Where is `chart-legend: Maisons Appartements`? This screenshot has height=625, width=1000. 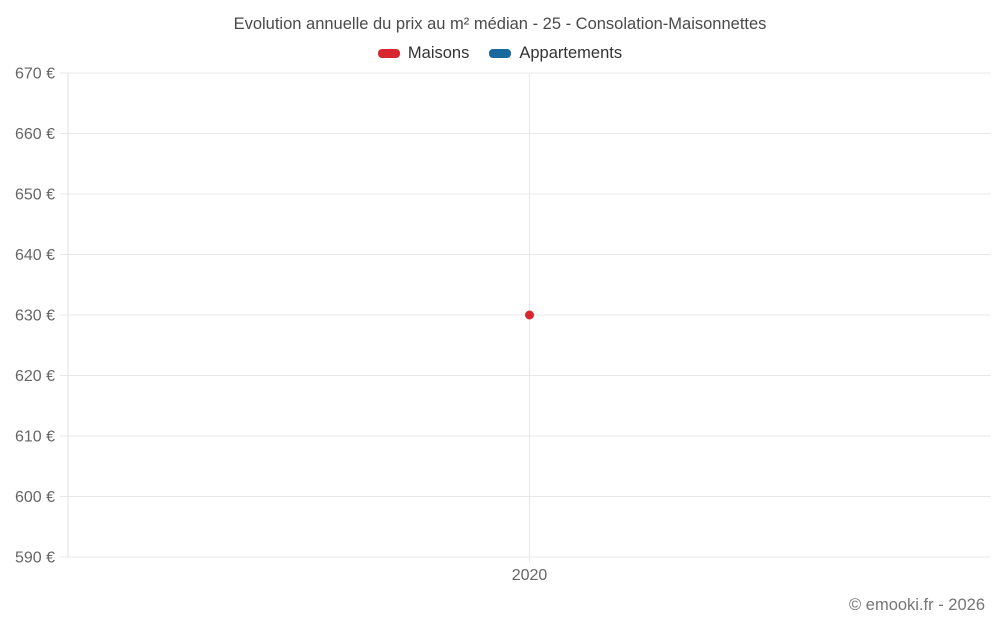 chart-legend: Maisons Appartements is located at coordinates (500, 53).